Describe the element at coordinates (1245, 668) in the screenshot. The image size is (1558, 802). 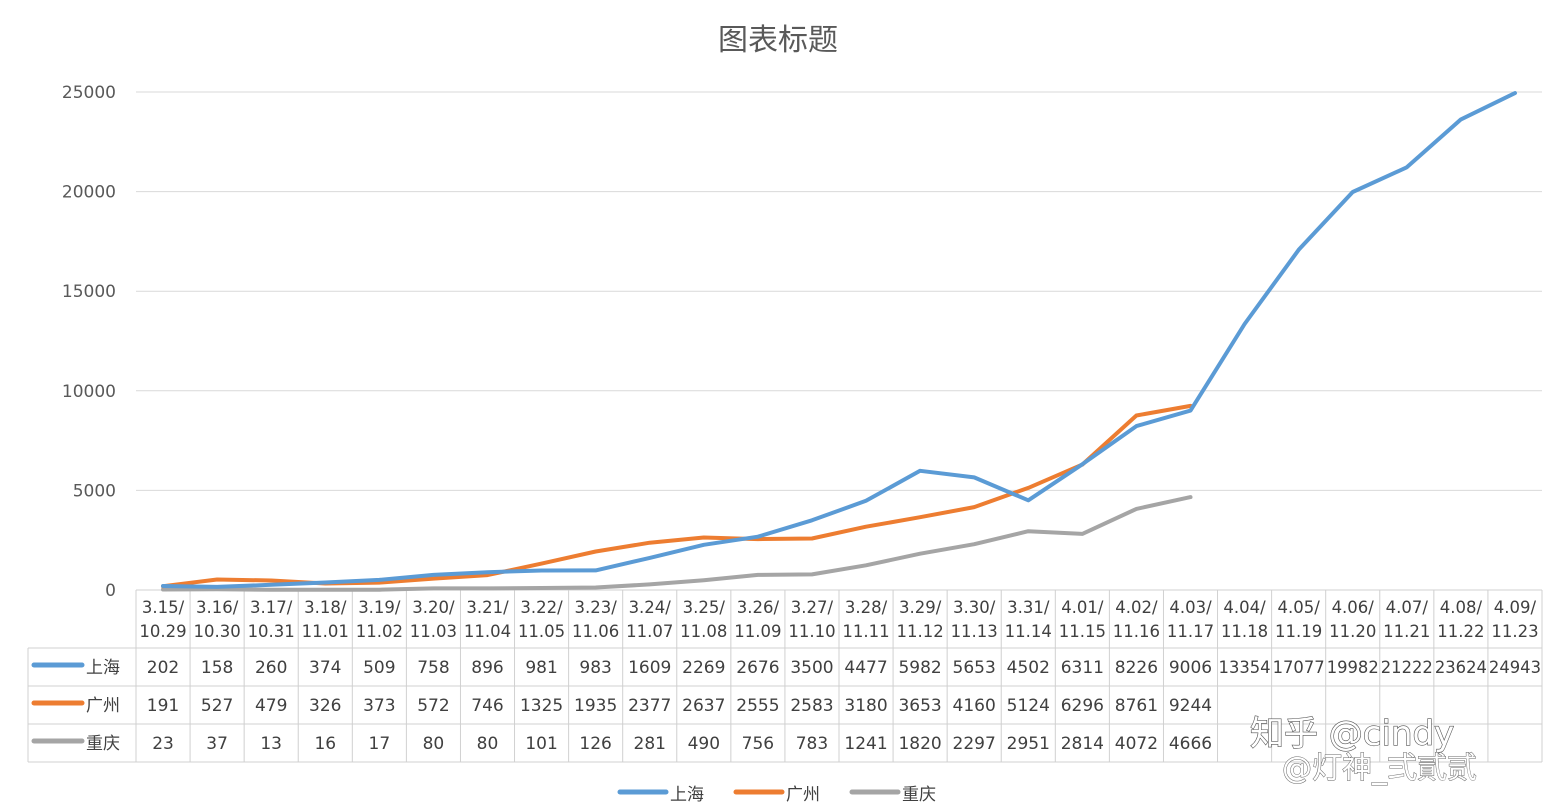
I see `data-value: 13354` at that location.